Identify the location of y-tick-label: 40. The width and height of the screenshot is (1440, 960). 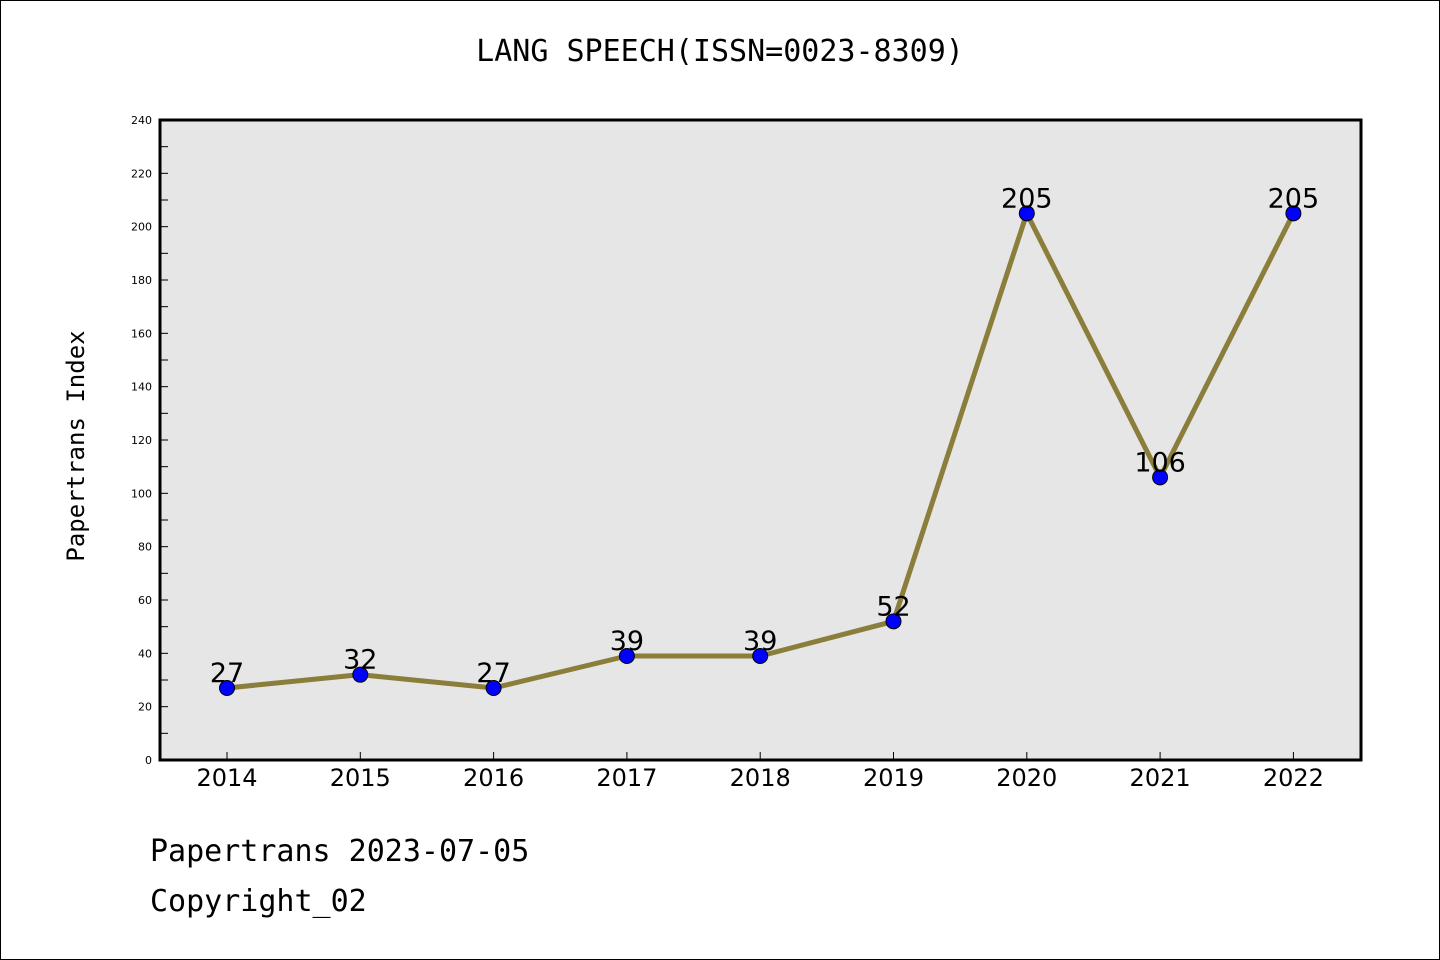
(145, 653).